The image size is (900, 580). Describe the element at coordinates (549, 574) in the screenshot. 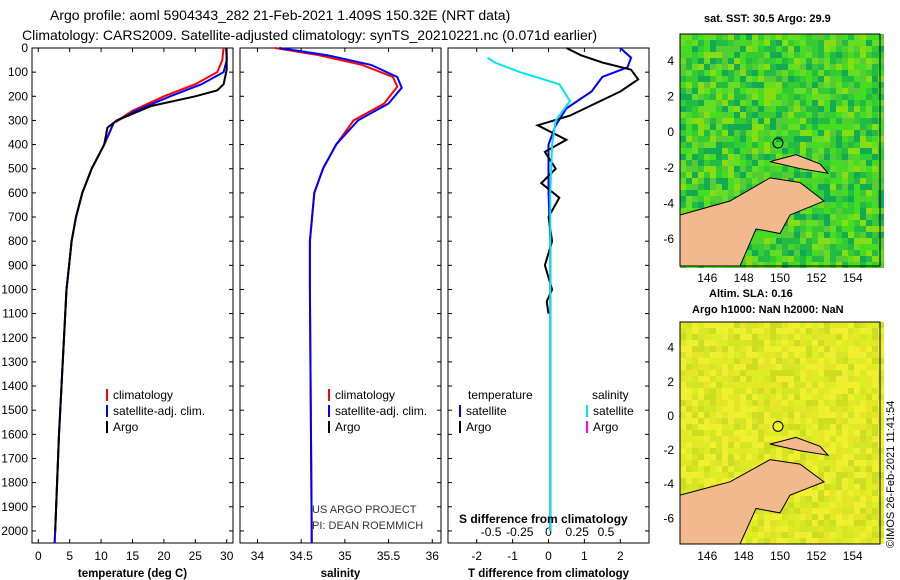

I see `x-axis-label: T difference from climatology` at that location.